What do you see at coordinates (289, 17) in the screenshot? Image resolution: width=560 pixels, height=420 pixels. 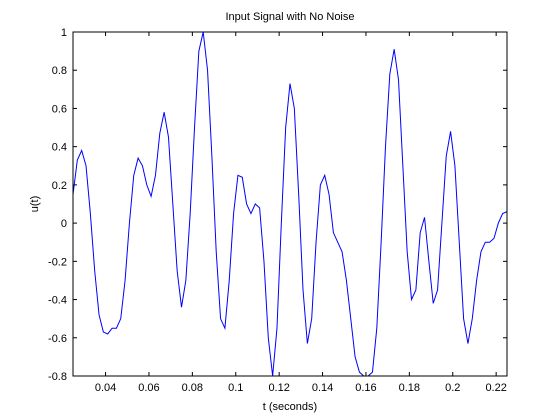 I see `chart-title: Input Signal with No Noise` at bounding box center [289, 17].